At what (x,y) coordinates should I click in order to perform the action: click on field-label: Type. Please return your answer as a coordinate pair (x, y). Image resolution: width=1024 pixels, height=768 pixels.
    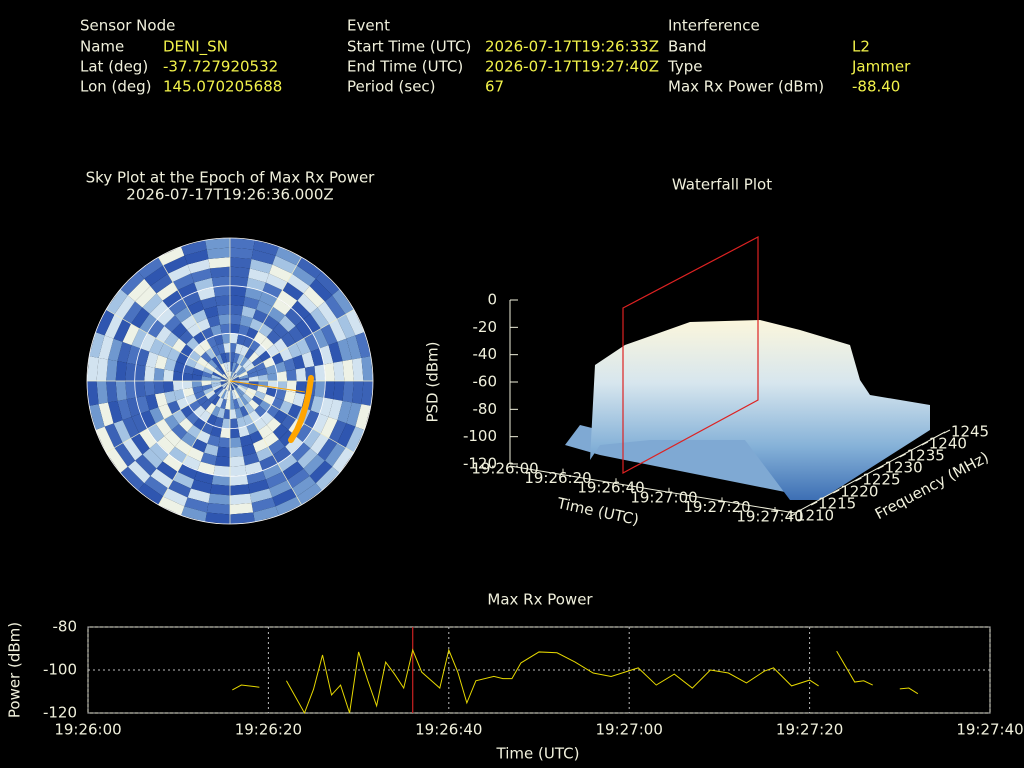
    Looking at the image, I should click on (684, 67).